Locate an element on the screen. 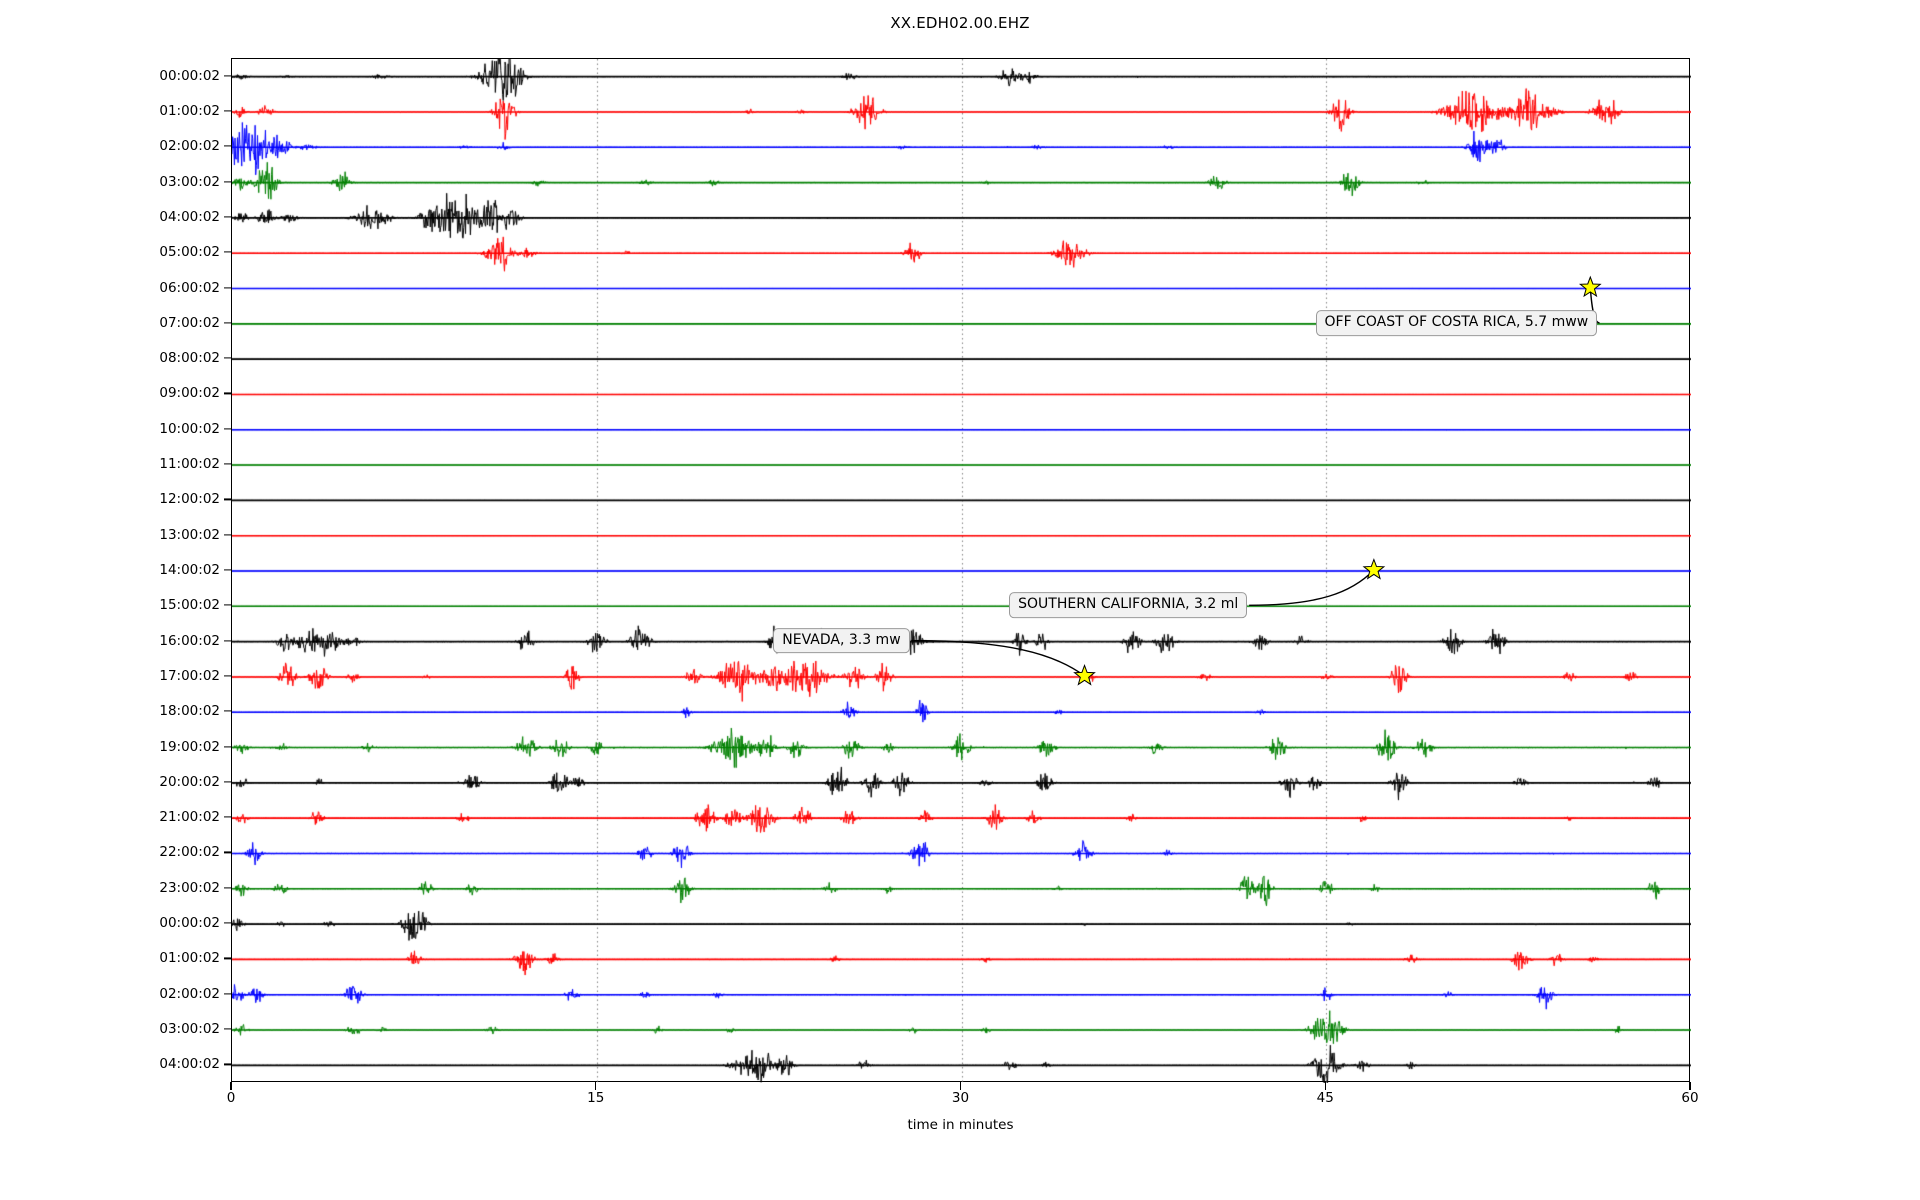 This screenshot has height=1200, width=1920. event-star-marker-nevada is located at coordinates (1084, 674).